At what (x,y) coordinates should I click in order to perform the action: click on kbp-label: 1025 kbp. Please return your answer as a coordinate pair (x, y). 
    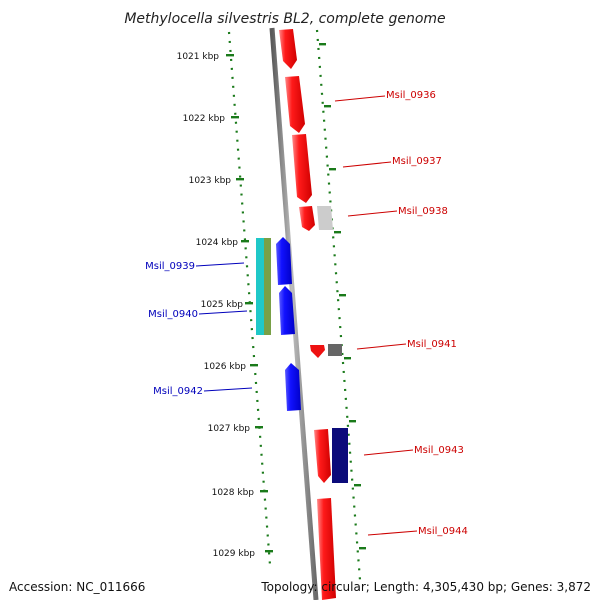
    Looking at the image, I should click on (222, 305).